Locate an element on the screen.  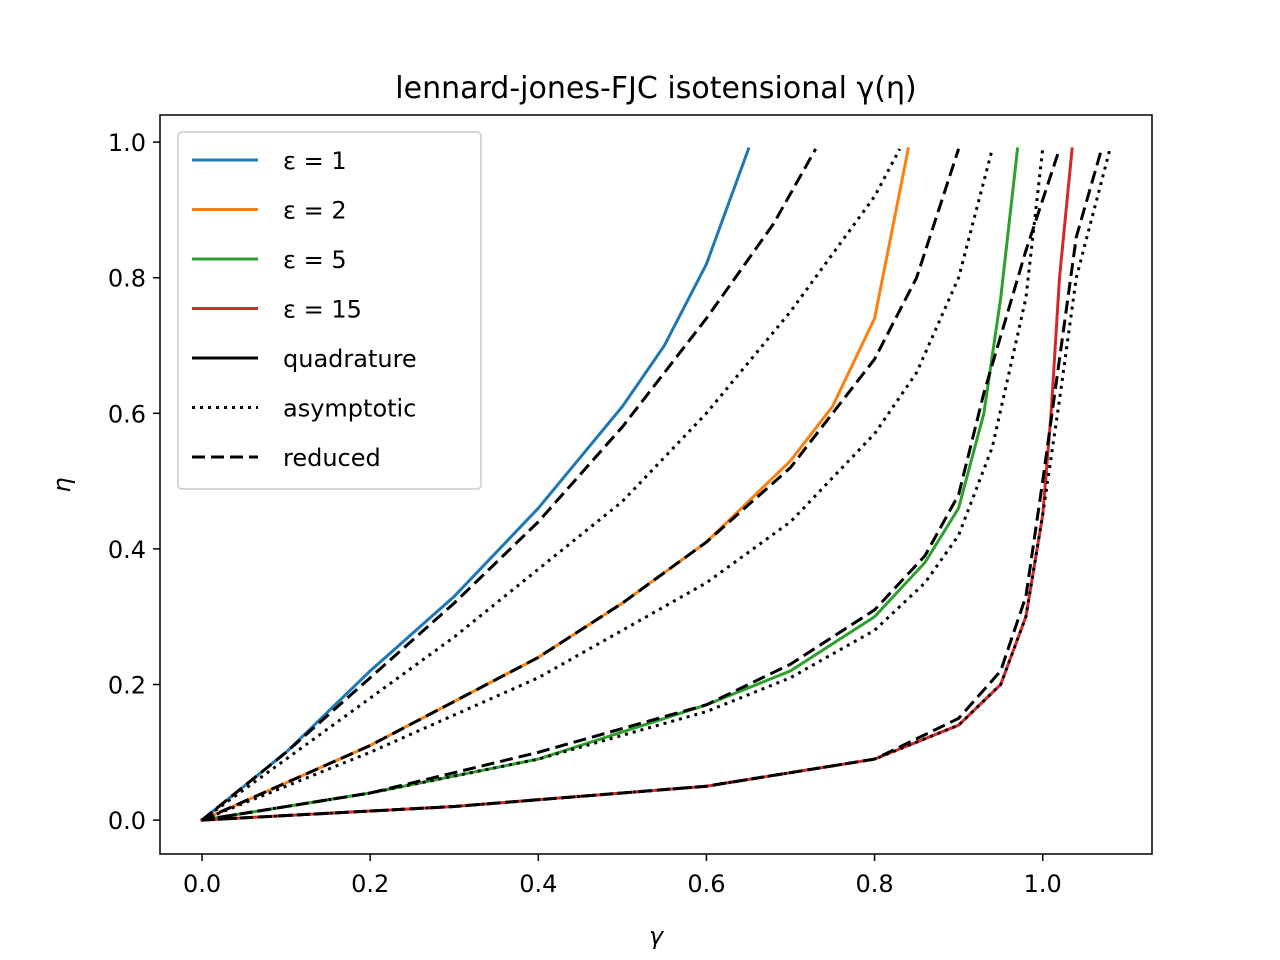
legend-label: asymptotic is located at coordinates (349, 409).